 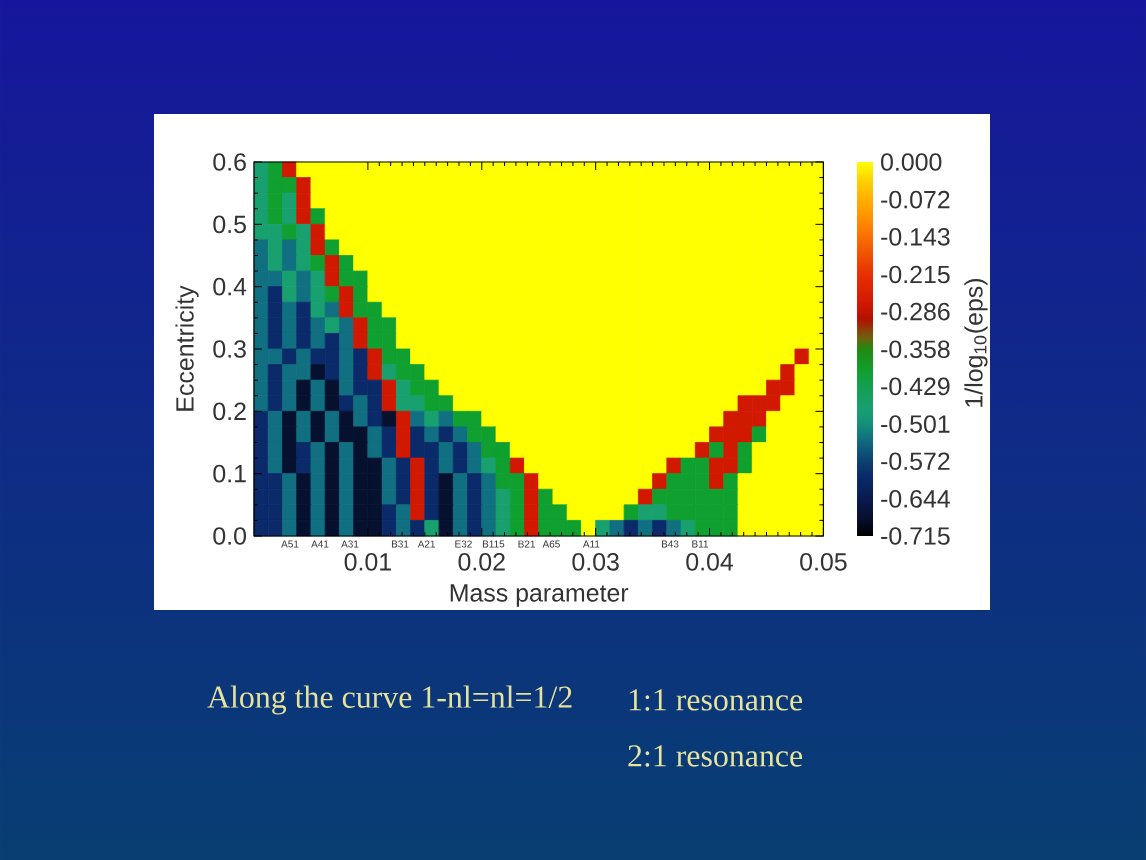 I want to click on y-axis-title: Eccentricity, so click(x=187, y=348).